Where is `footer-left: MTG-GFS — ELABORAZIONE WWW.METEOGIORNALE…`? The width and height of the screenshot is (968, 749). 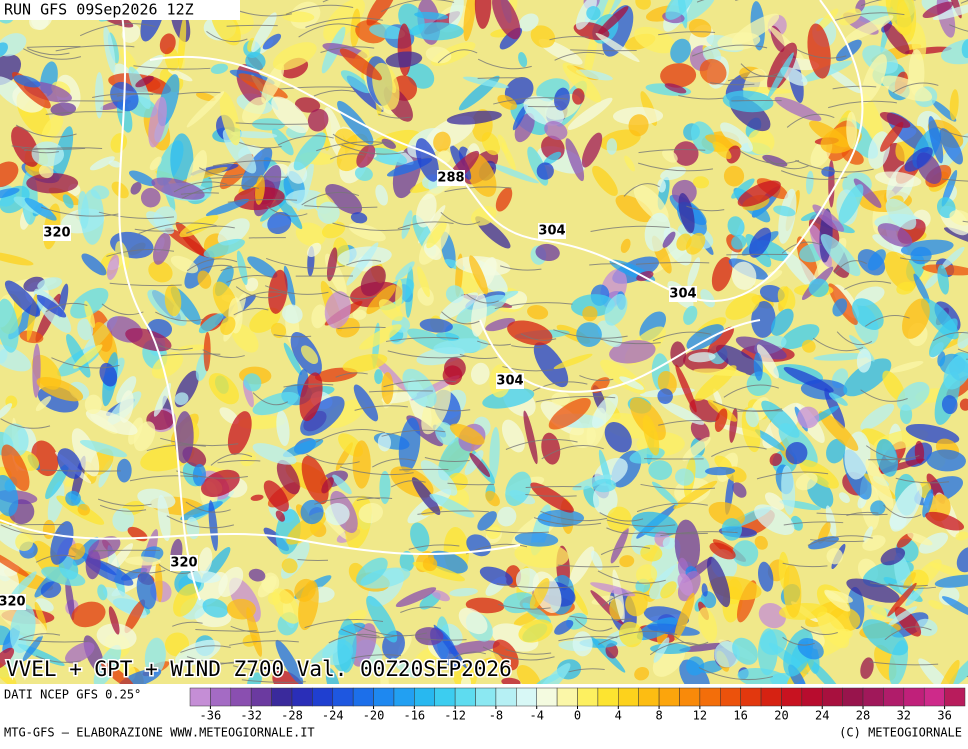 footer-left: MTG-GFS — ELABORAZIONE WWW.METEOGIORNALE… is located at coordinates (159, 733).